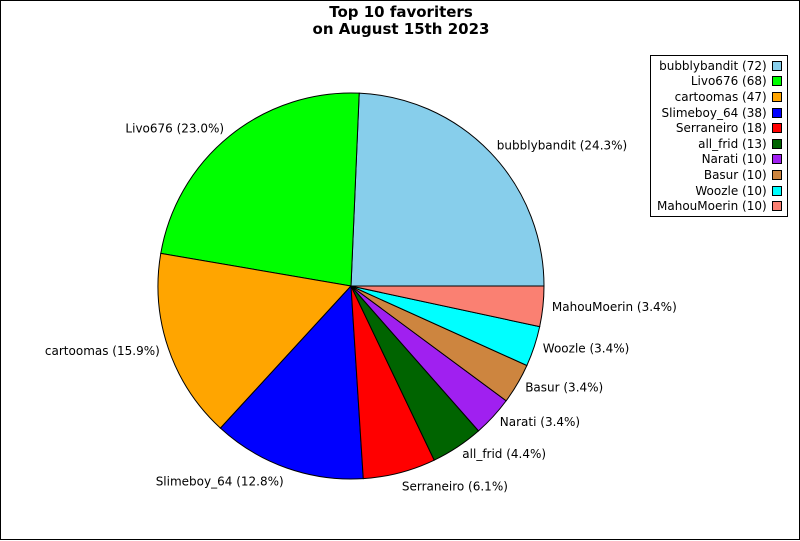 Image resolution: width=800 pixels, height=541 pixels. What do you see at coordinates (447, 306) in the screenshot?
I see `pie-slice-mahoumoerin` at bounding box center [447, 306].